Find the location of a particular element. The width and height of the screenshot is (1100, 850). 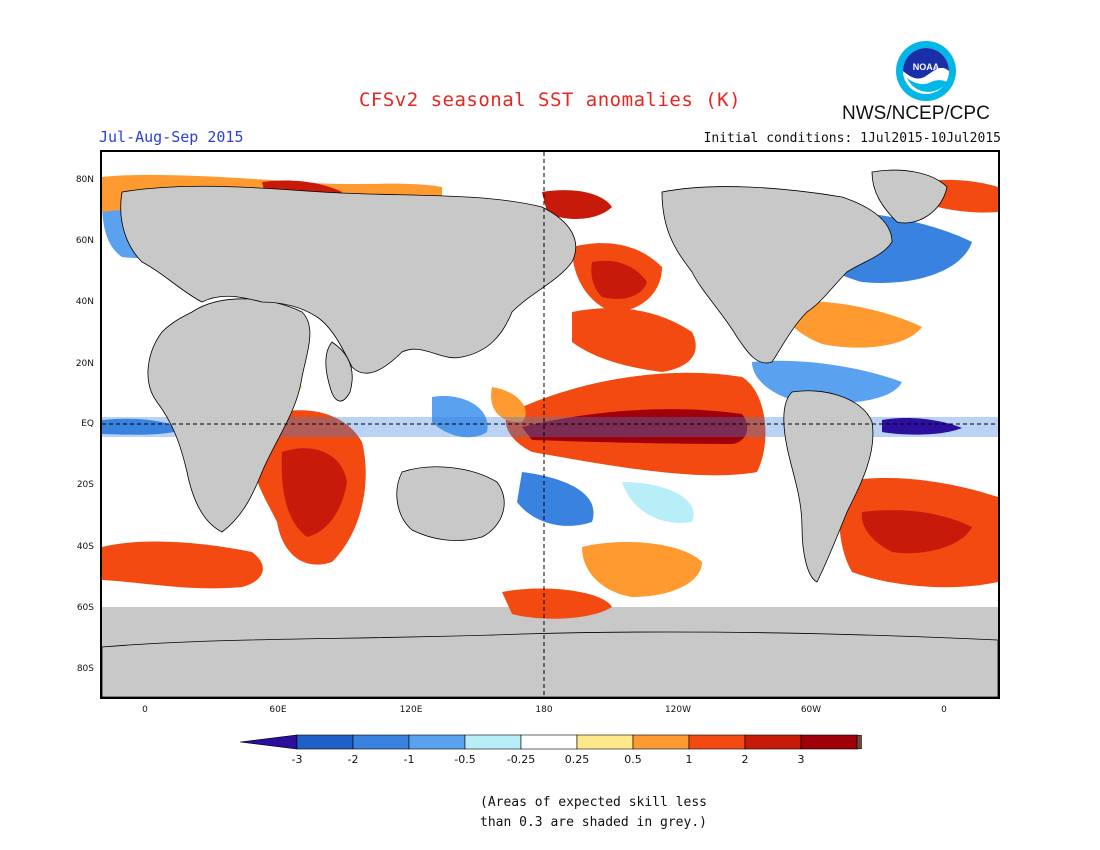

colorbar-label-0-25: 0.25 is located at coordinates (577, 759).